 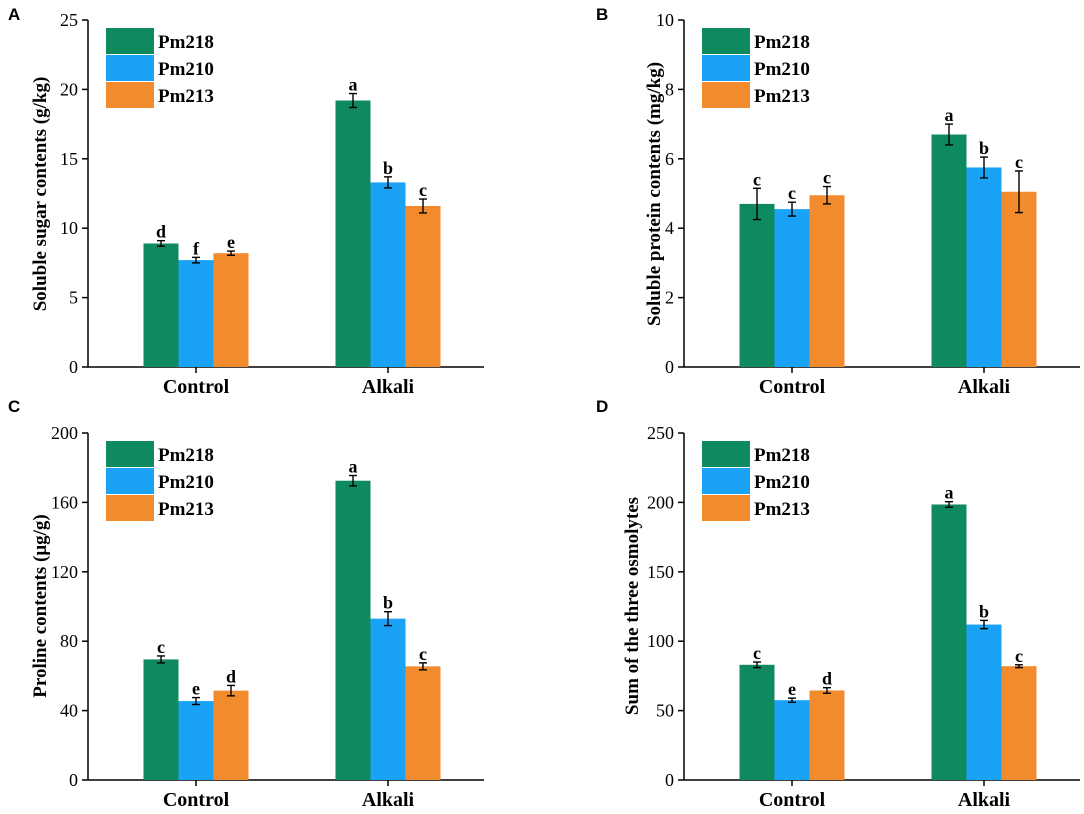 I want to click on y-tick-label: 10, so click(x=69, y=228).